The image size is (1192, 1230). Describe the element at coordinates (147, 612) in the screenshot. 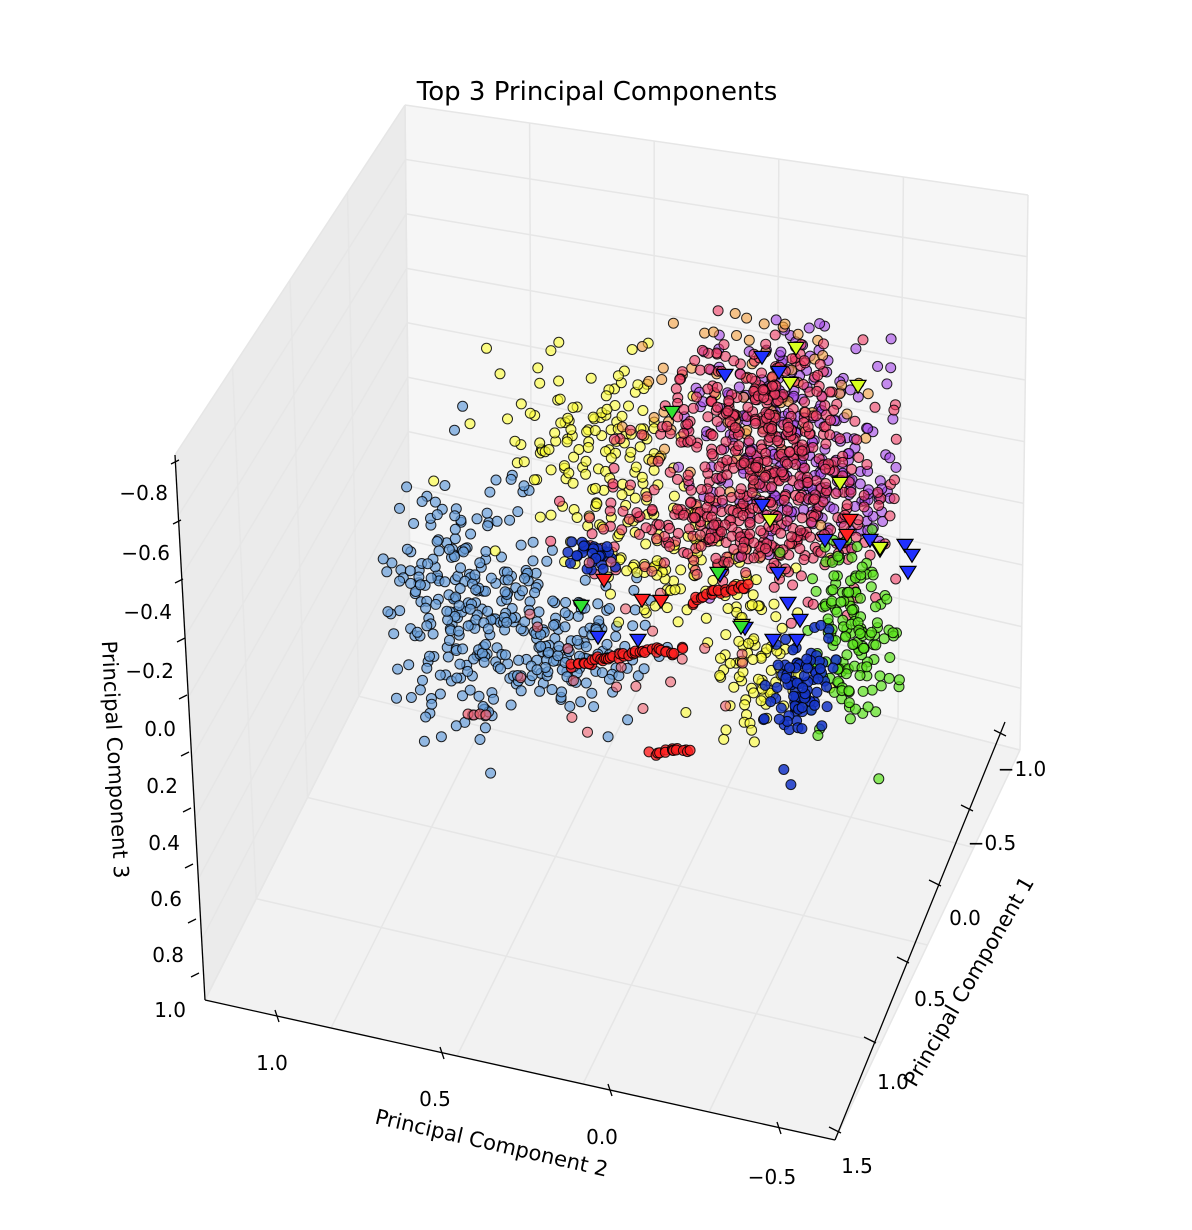

I see `z-tick-label: −0.4` at that location.